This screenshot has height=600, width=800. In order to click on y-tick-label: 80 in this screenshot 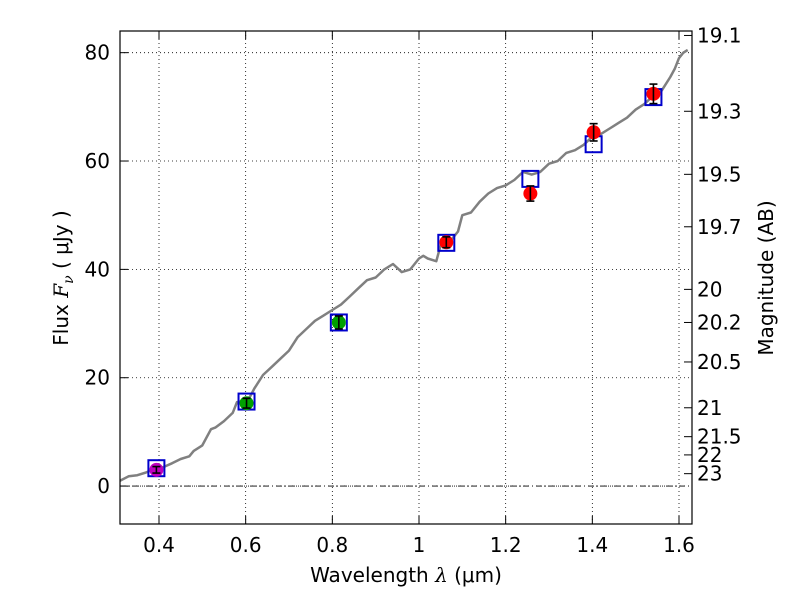, I will do `click(97, 53)`.